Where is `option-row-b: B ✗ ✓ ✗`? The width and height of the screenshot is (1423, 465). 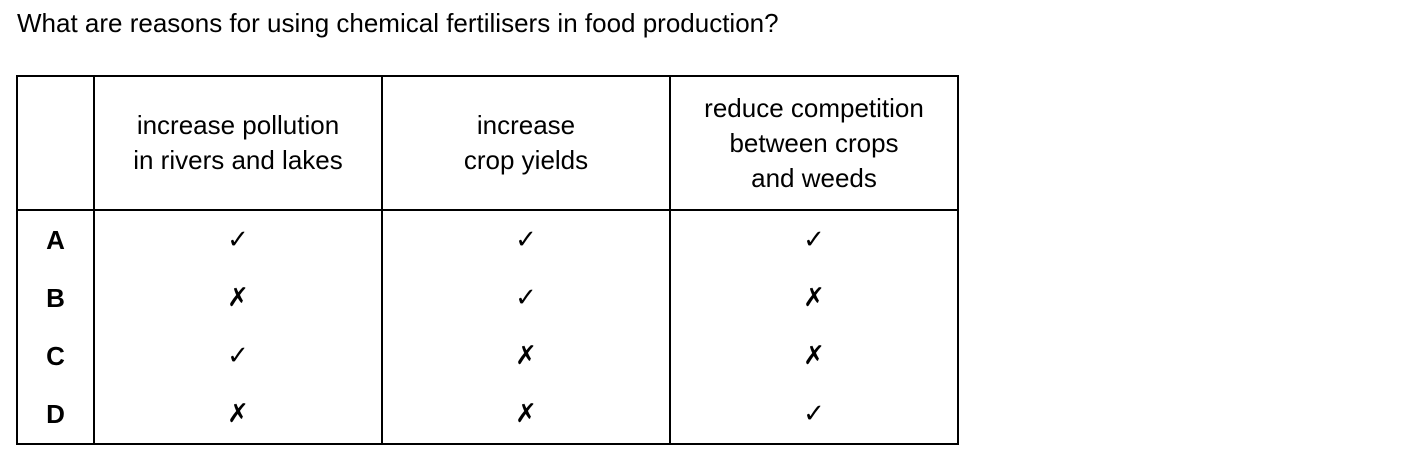
option-row-b: B ✗ ✓ ✗ is located at coordinates (487, 298).